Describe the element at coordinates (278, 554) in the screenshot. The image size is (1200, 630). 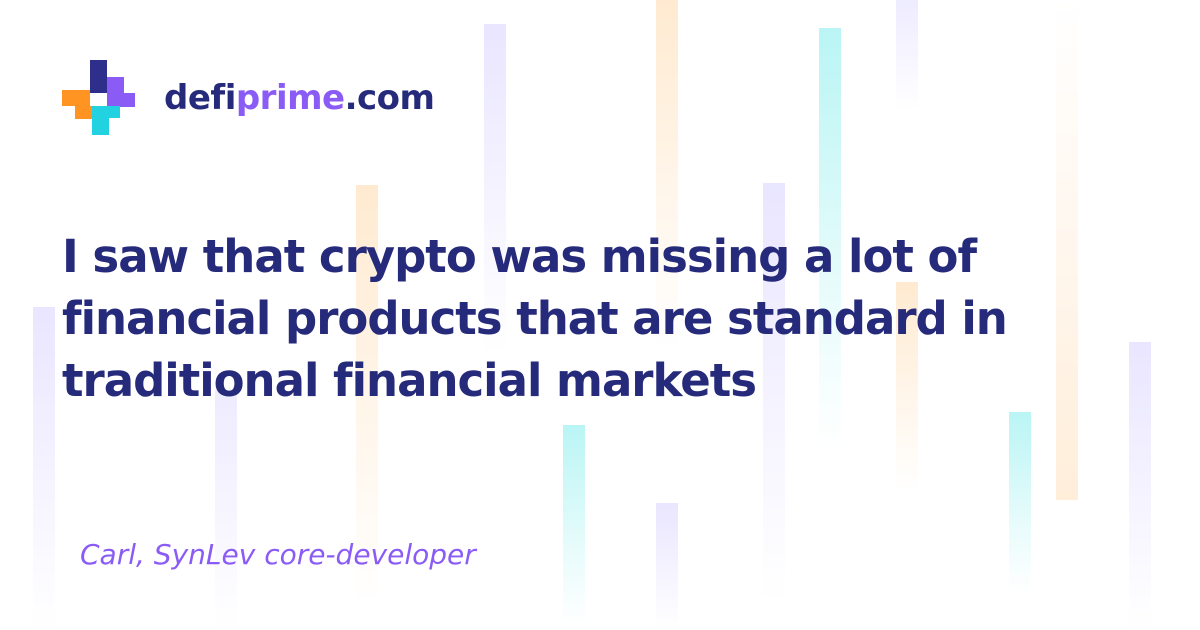
I see `quote-author: Carl, SynLev core-developer` at that location.